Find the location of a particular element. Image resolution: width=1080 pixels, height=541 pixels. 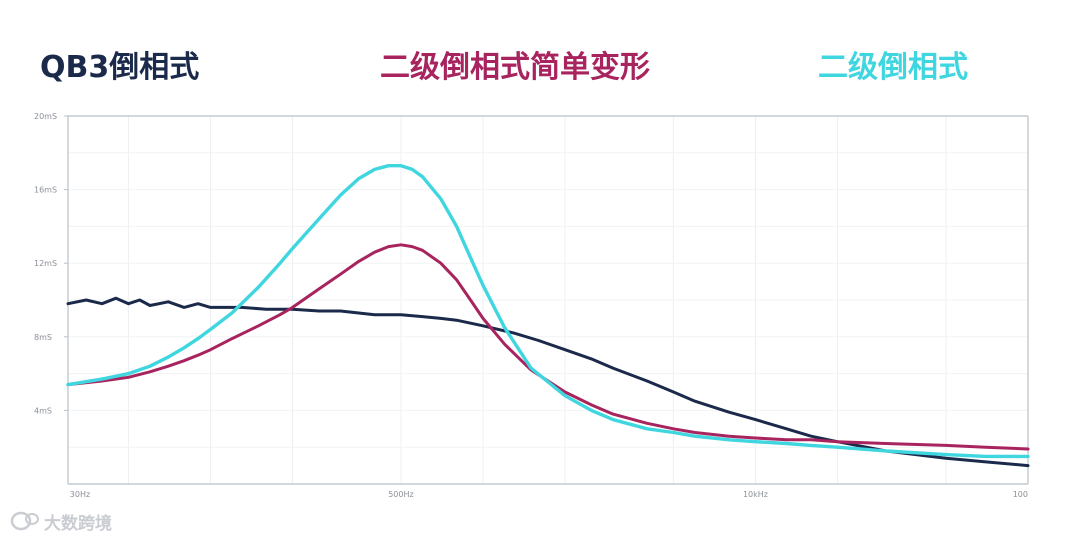

chat-bubble-icon is located at coordinates (24, 521).